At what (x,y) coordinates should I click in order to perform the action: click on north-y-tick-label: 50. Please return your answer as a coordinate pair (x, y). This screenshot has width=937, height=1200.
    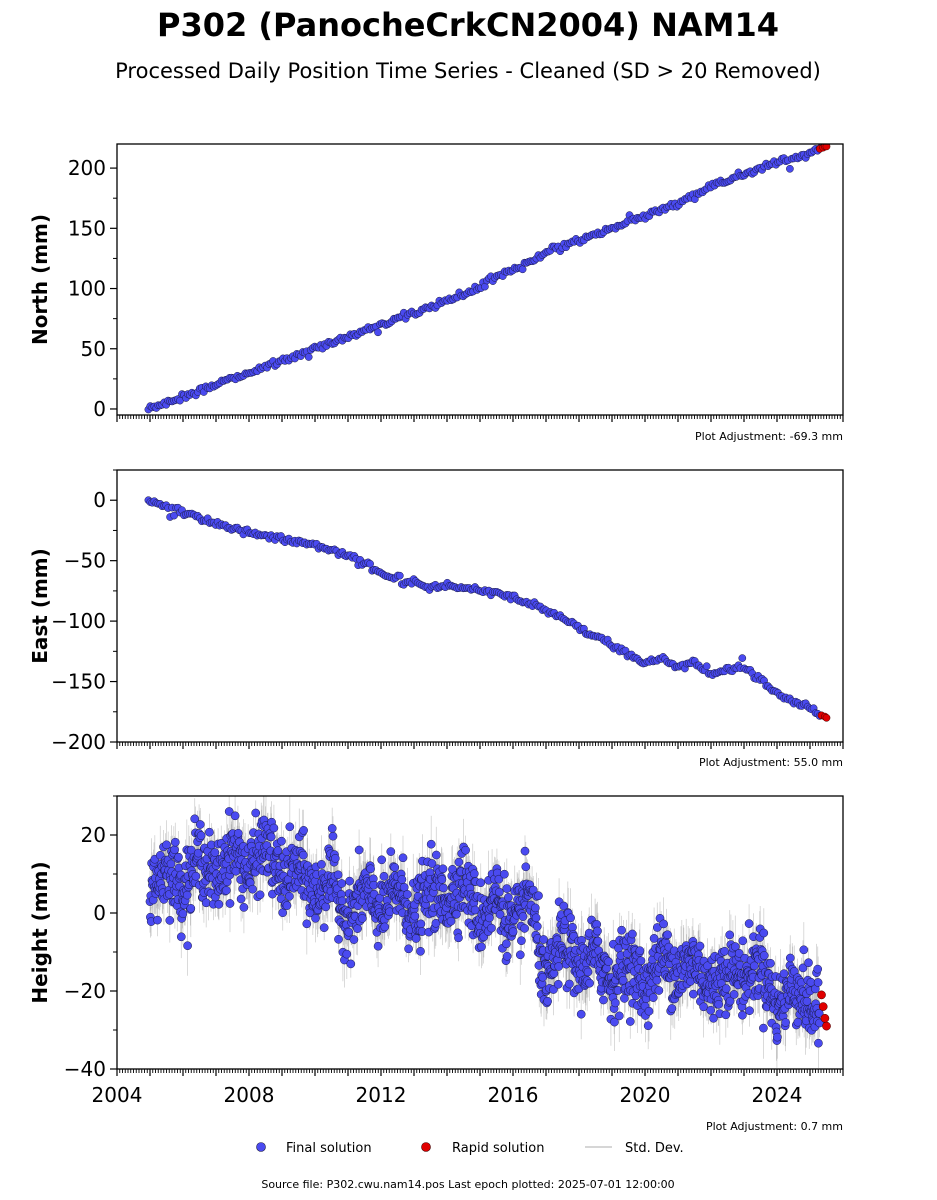
    Looking at the image, I should click on (93, 349).